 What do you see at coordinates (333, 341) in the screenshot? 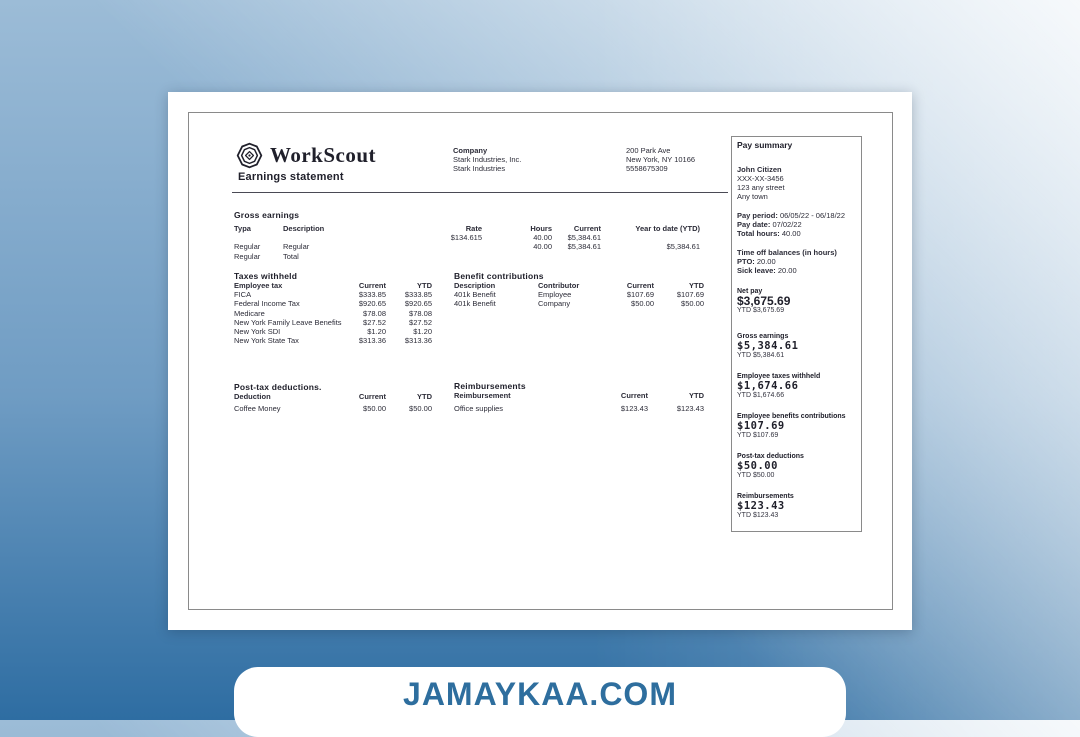
I see `table-row: New York State Tax $313.36 $313.36` at bounding box center [333, 341].